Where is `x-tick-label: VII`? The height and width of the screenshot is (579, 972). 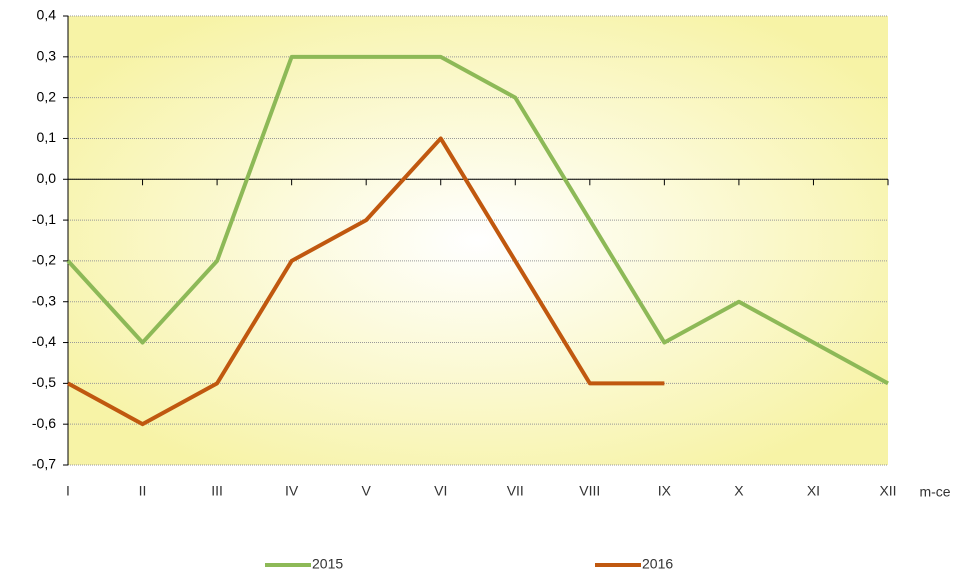
x-tick-label: VII is located at coordinates (515, 491).